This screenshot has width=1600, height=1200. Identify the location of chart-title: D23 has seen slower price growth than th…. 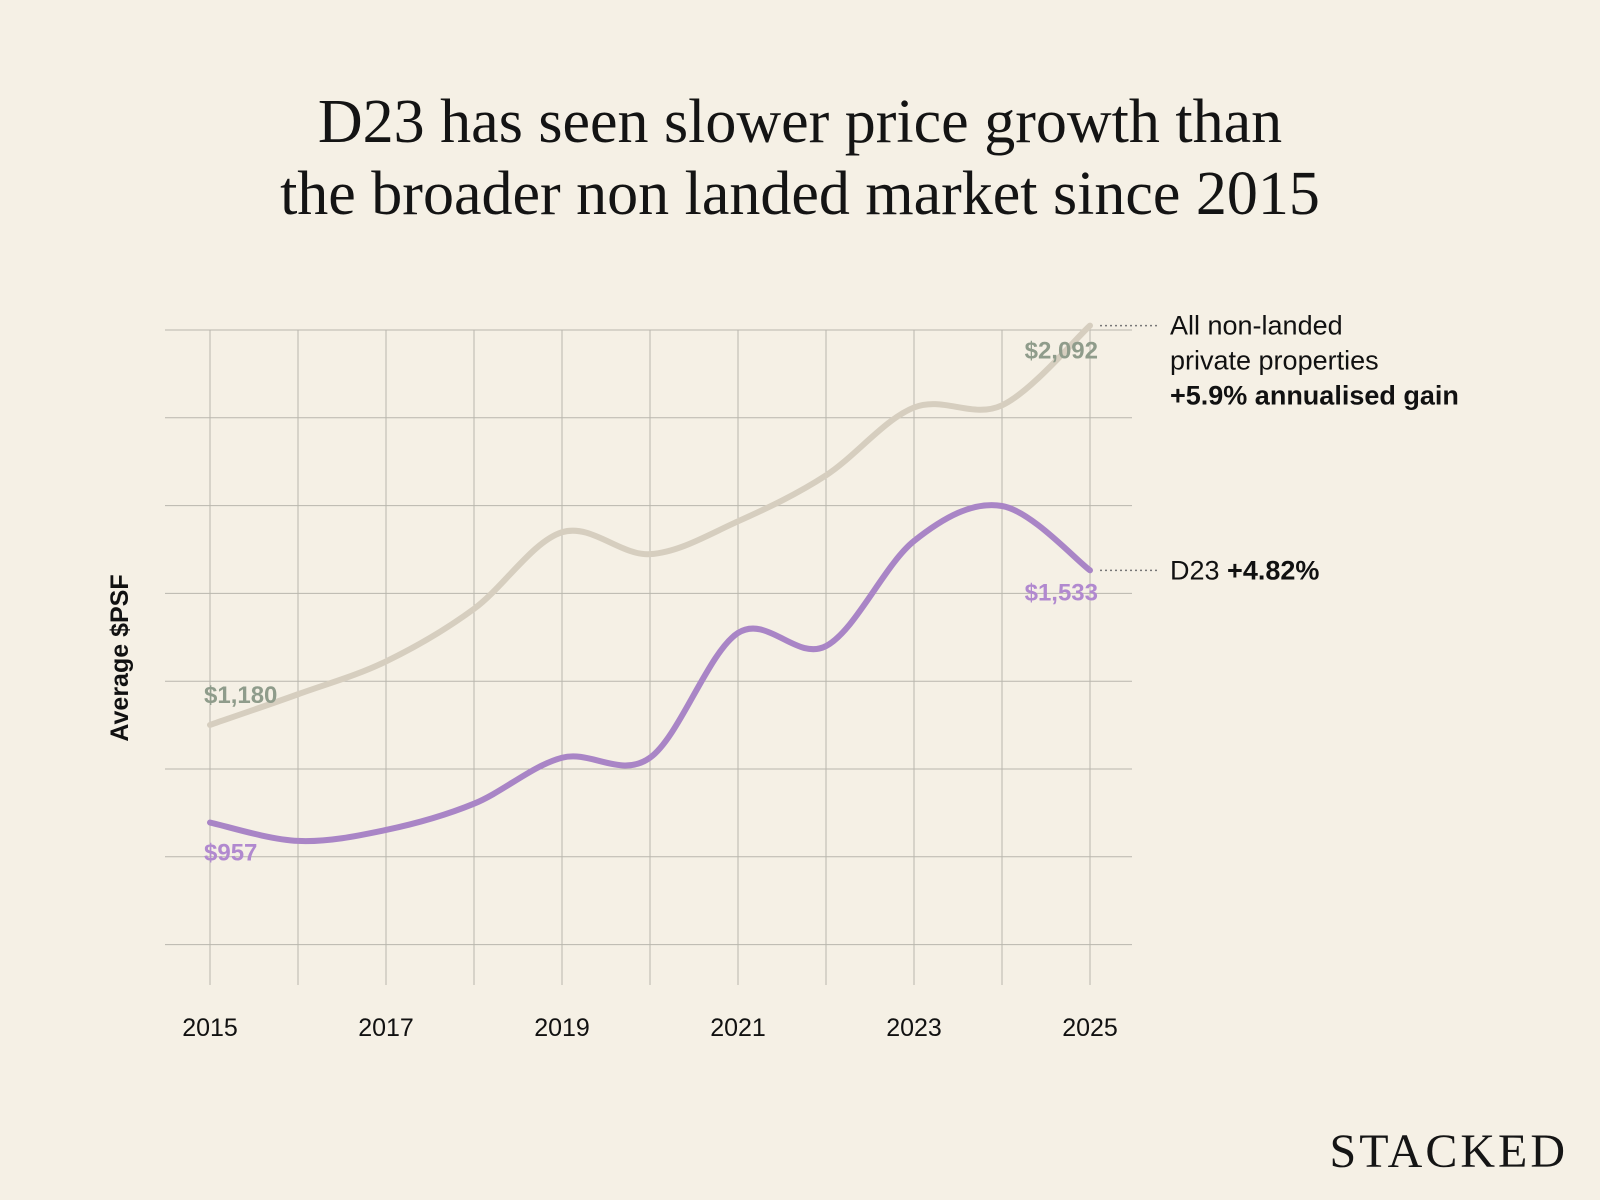
(800, 158).